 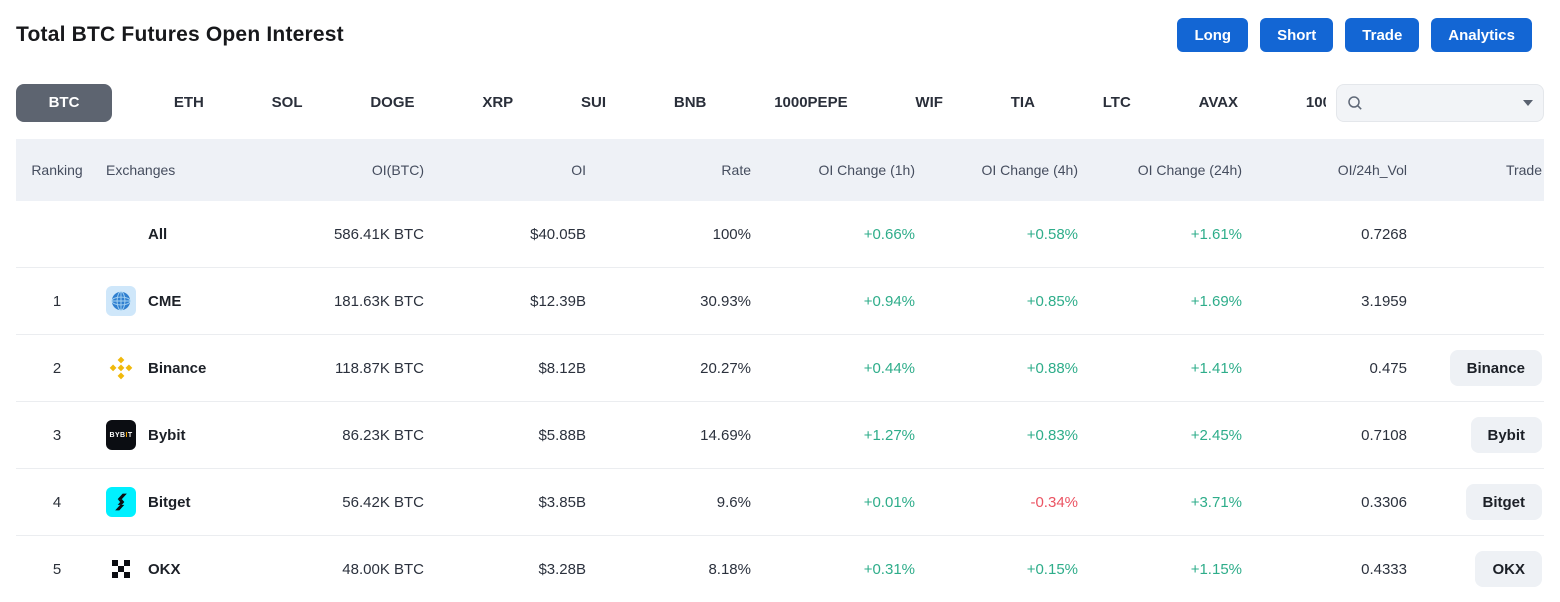 I want to click on oi-value: $8.12B, so click(x=562, y=368).